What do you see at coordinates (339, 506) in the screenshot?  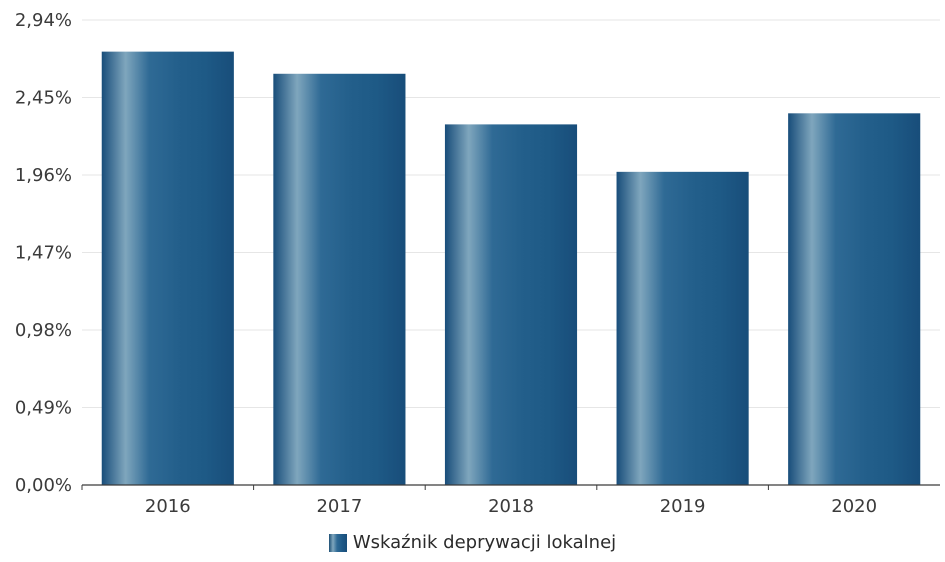 I see `x-tick-label: 2017` at bounding box center [339, 506].